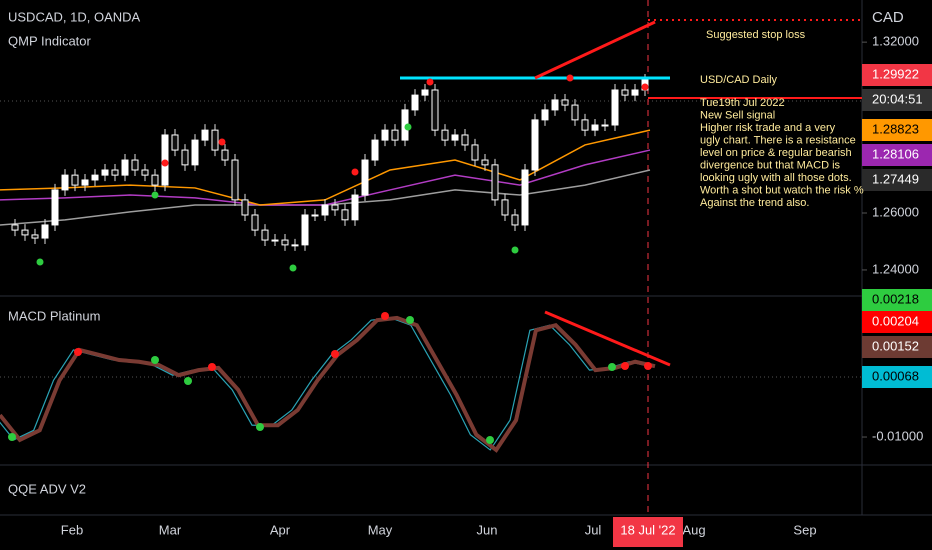  What do you see at coordinates (782, 190) in the screenshot?
I see `annotation: Worth a shot but watch the risk %` at bounding box center [782, 190].